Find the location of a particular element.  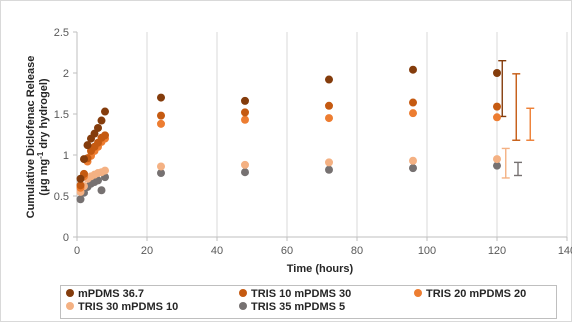

legend-item: TRIS 30 mPDMS 10 is located at coordinates (122, 307).